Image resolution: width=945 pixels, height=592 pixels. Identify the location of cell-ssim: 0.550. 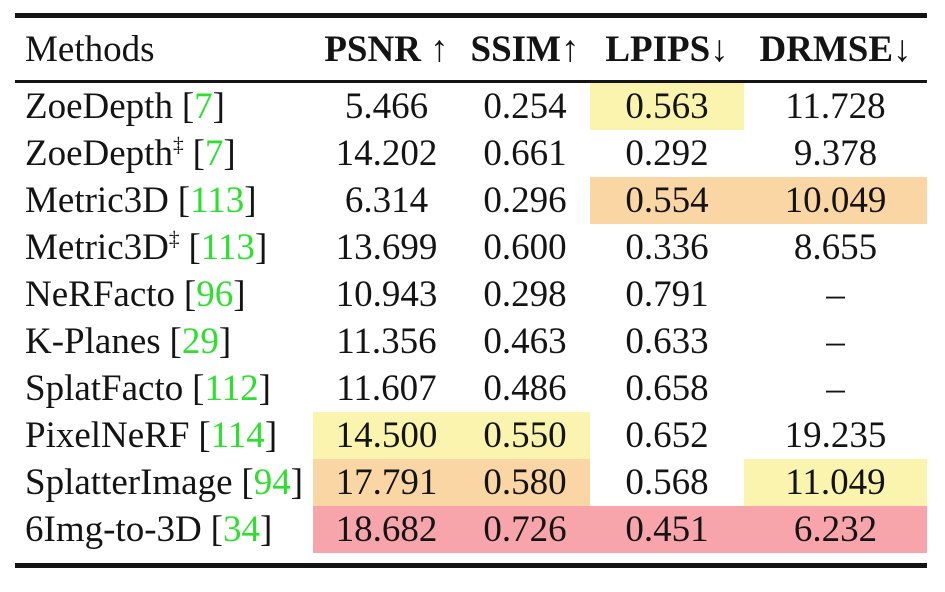
(525, 435).